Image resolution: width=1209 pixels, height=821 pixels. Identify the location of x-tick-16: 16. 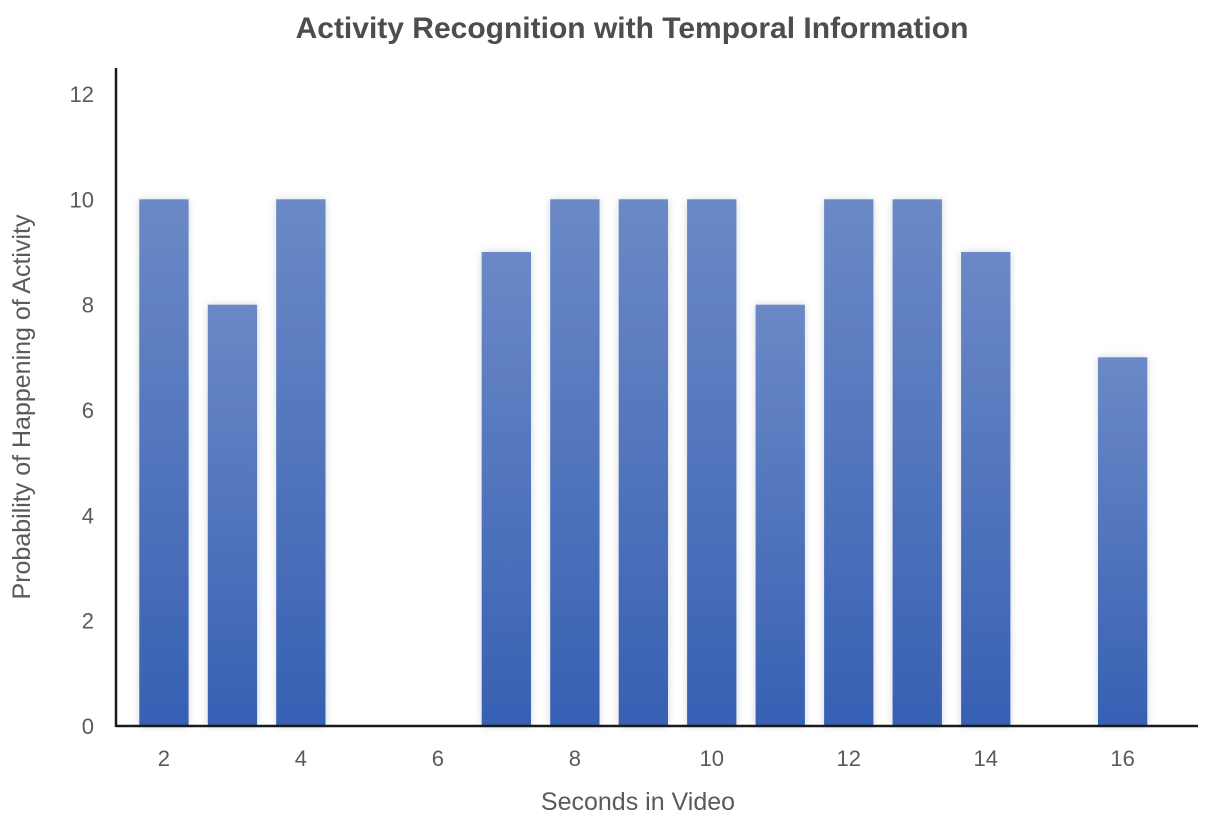
(1122, 758).